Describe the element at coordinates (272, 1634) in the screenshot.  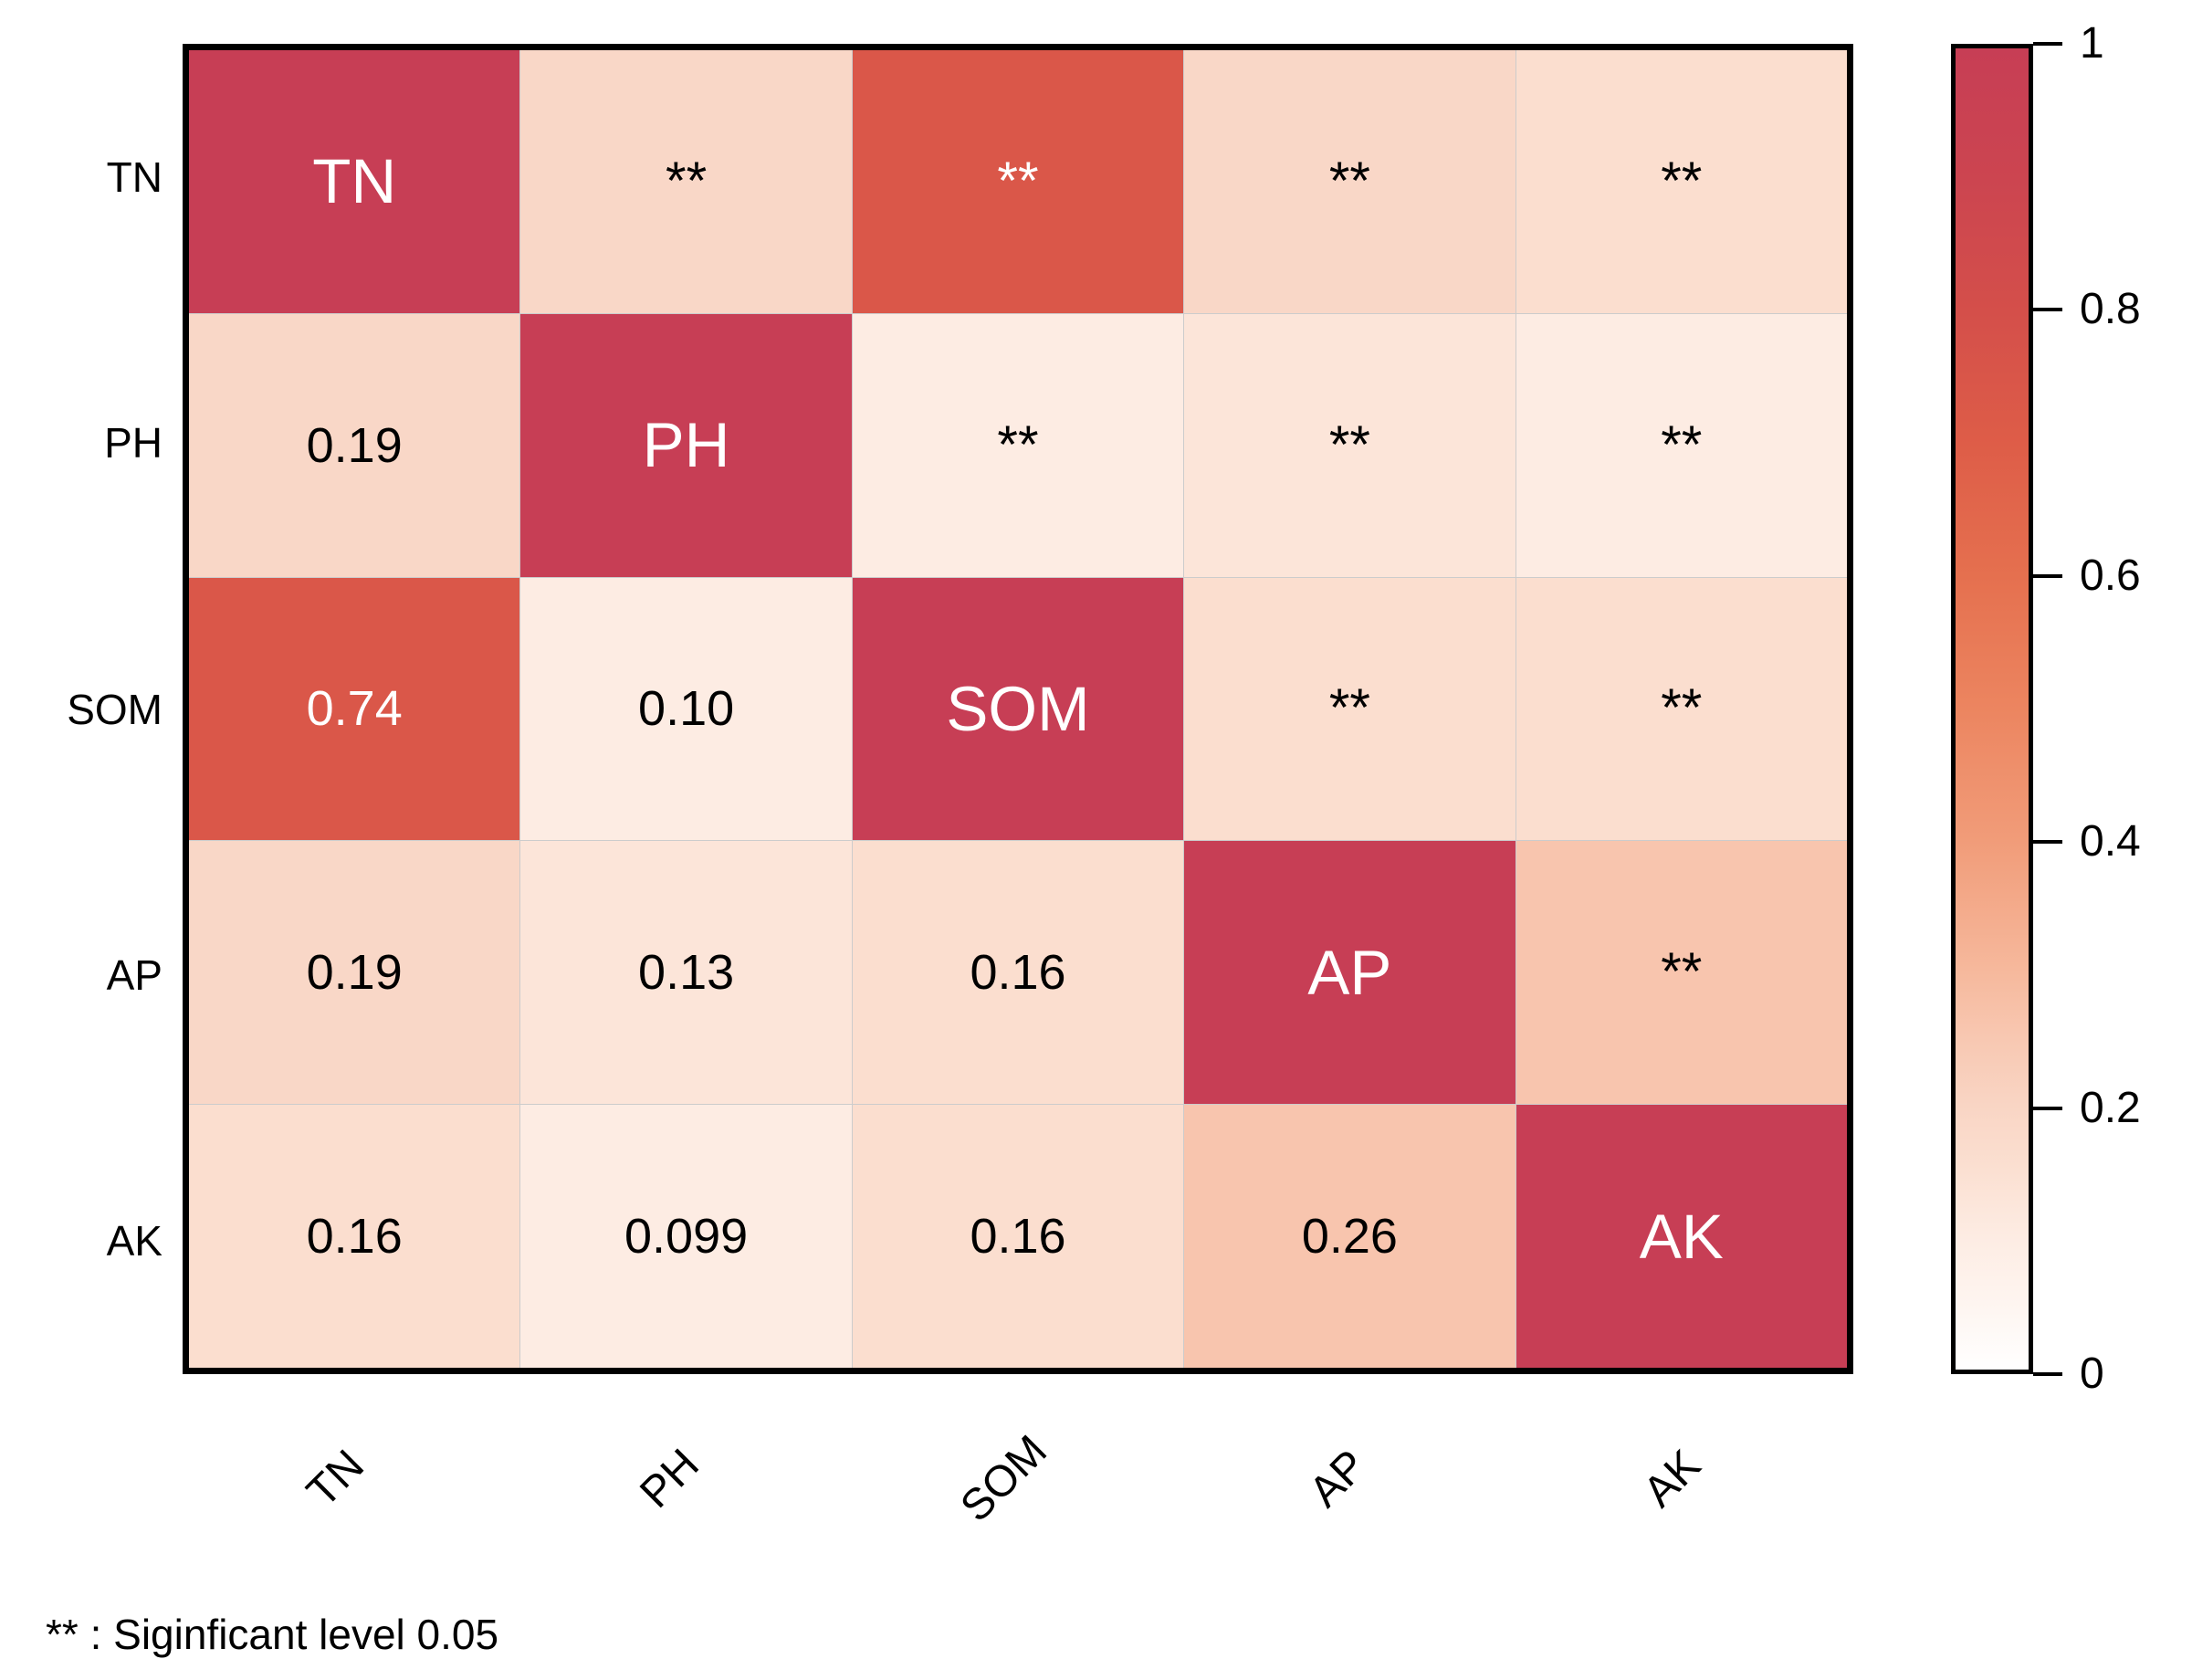
I see `significance-footnote: ** : Siginficant level 0.05` at that location.